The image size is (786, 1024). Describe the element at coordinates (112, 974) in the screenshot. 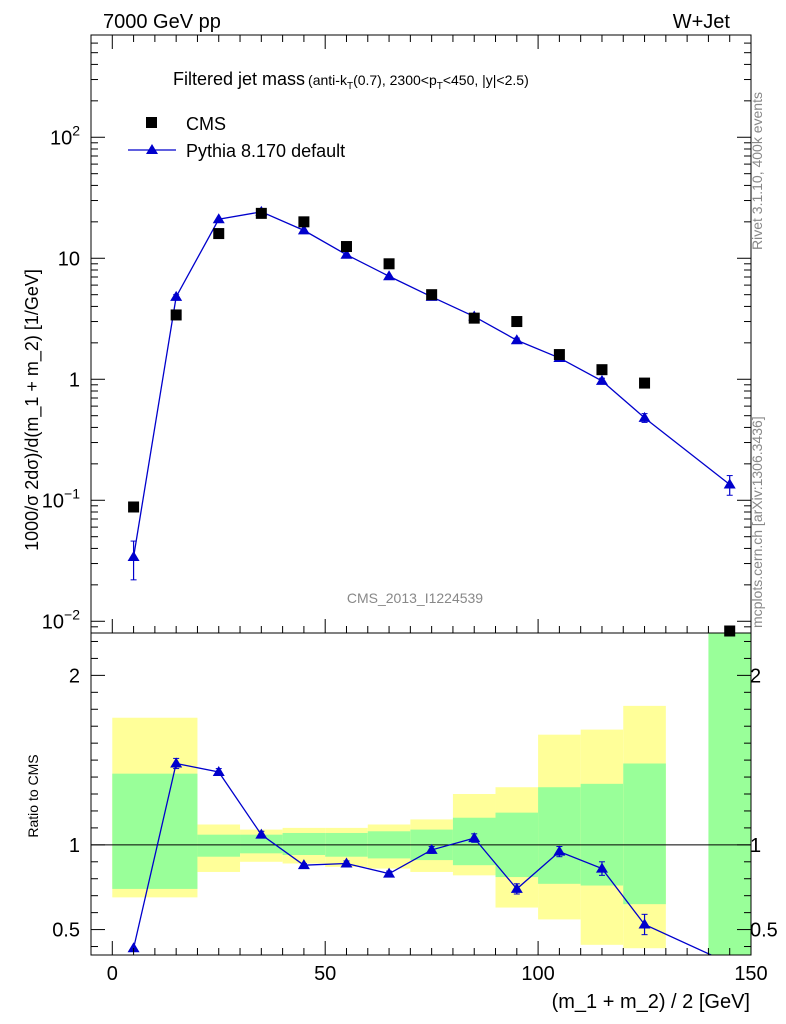

I see `x-tick-label: 0` at that location.